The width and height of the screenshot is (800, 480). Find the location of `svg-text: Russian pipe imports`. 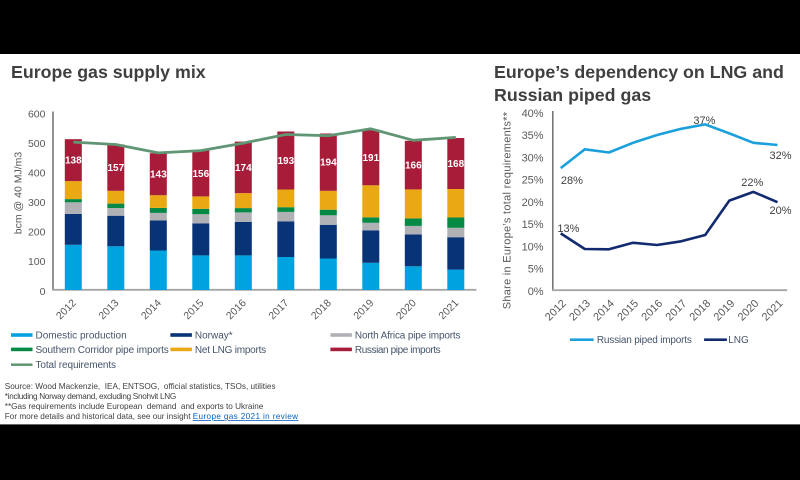

svg-text: Russian pipe imports is located at coordinates (398, 350).